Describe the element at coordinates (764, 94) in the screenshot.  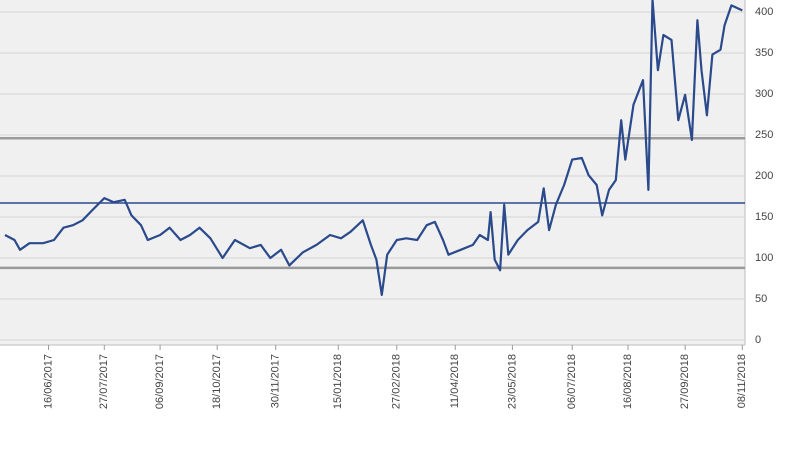
I see `y-tick-label: 300` at that location.